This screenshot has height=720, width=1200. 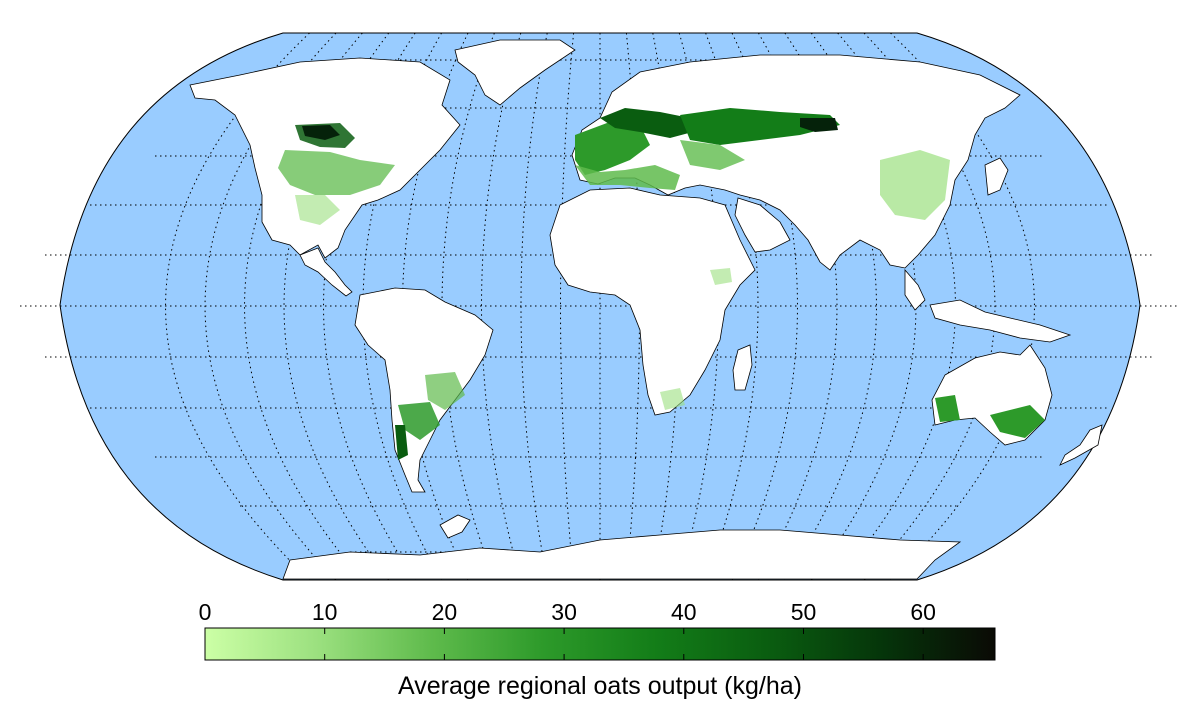 I want to click on indonesia-islands, so click(x=1000, y=321).